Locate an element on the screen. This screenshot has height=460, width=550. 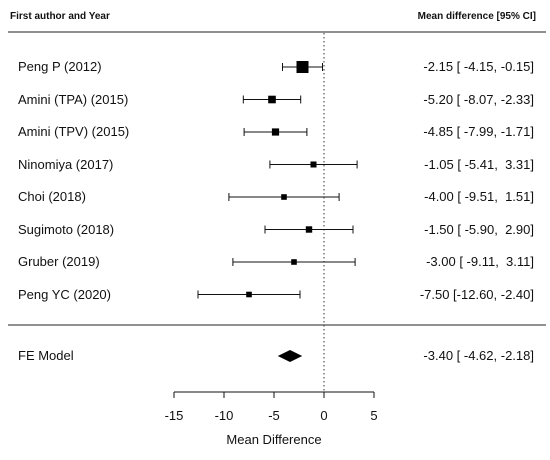
header-study-column: First author and Year is located at coordinates (60, 16).